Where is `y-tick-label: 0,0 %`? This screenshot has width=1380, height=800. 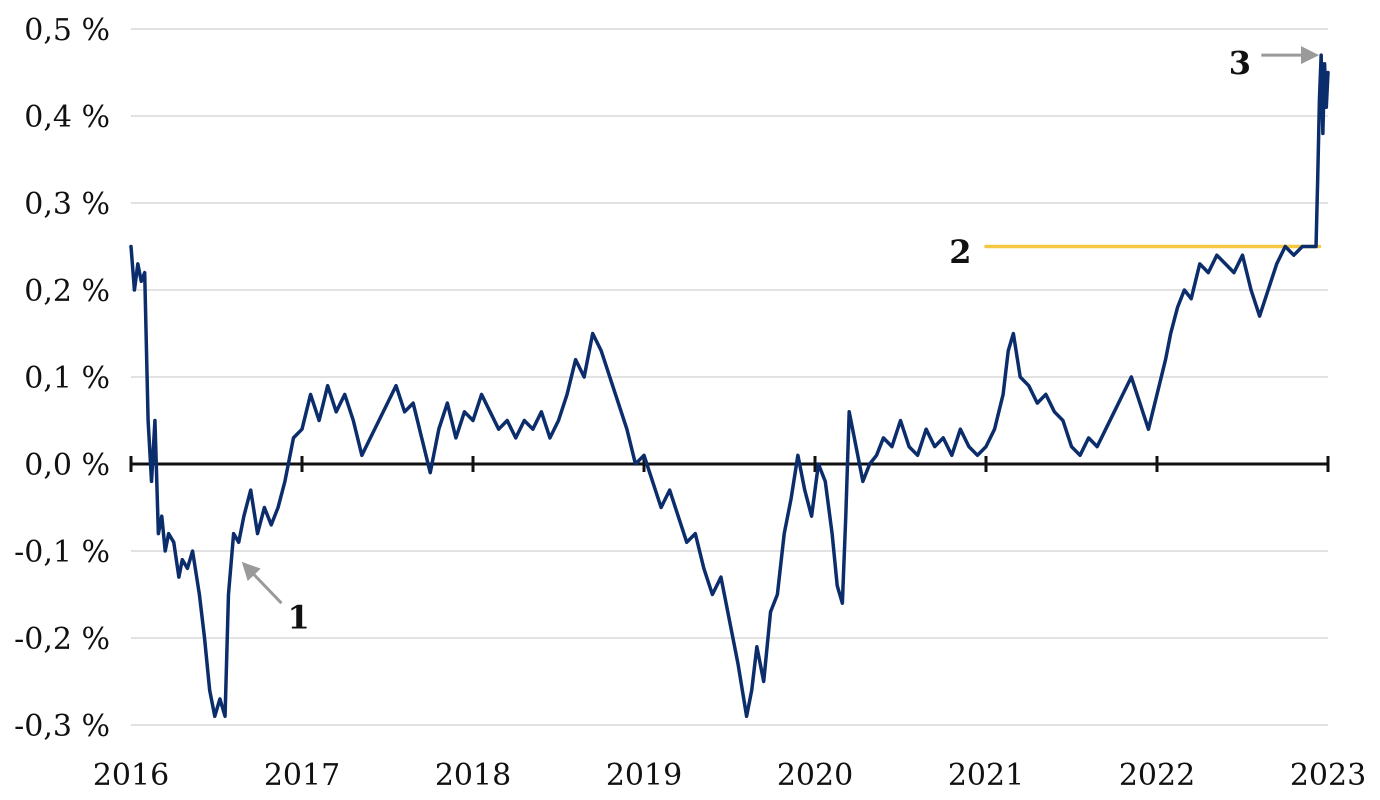 y-tick-label: 0,0 % is located at coordinates (67, 465).